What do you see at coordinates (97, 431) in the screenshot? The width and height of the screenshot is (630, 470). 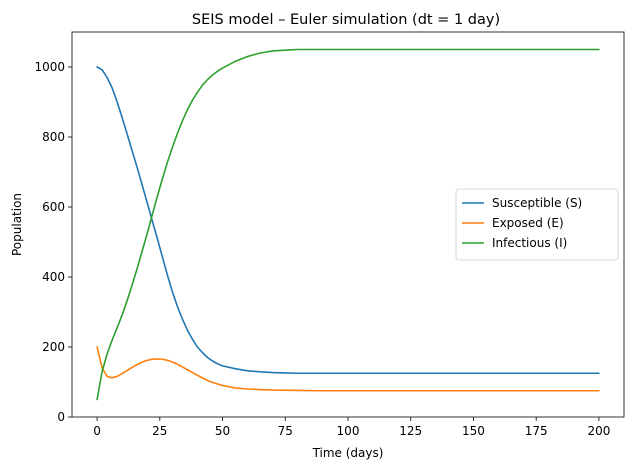 I see `x-tick-label: 0` at bounding box center [97, 431].